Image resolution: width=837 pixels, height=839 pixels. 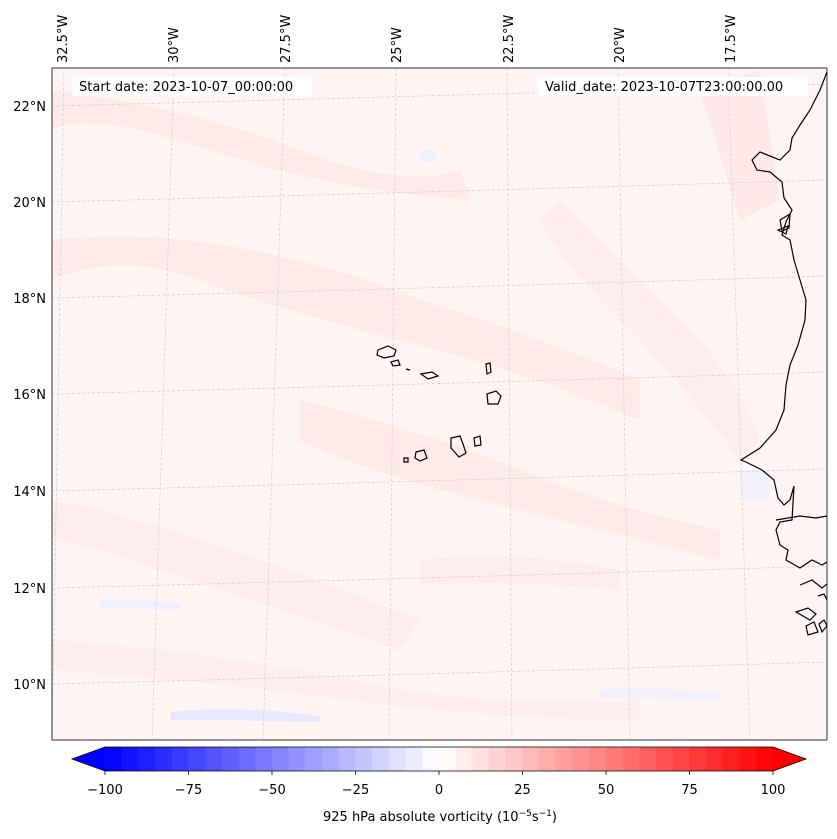 I want to click on colorbar-ticks: −100 −75 −50 −25 0 25 50 75 100, so click(x=436, y=784).